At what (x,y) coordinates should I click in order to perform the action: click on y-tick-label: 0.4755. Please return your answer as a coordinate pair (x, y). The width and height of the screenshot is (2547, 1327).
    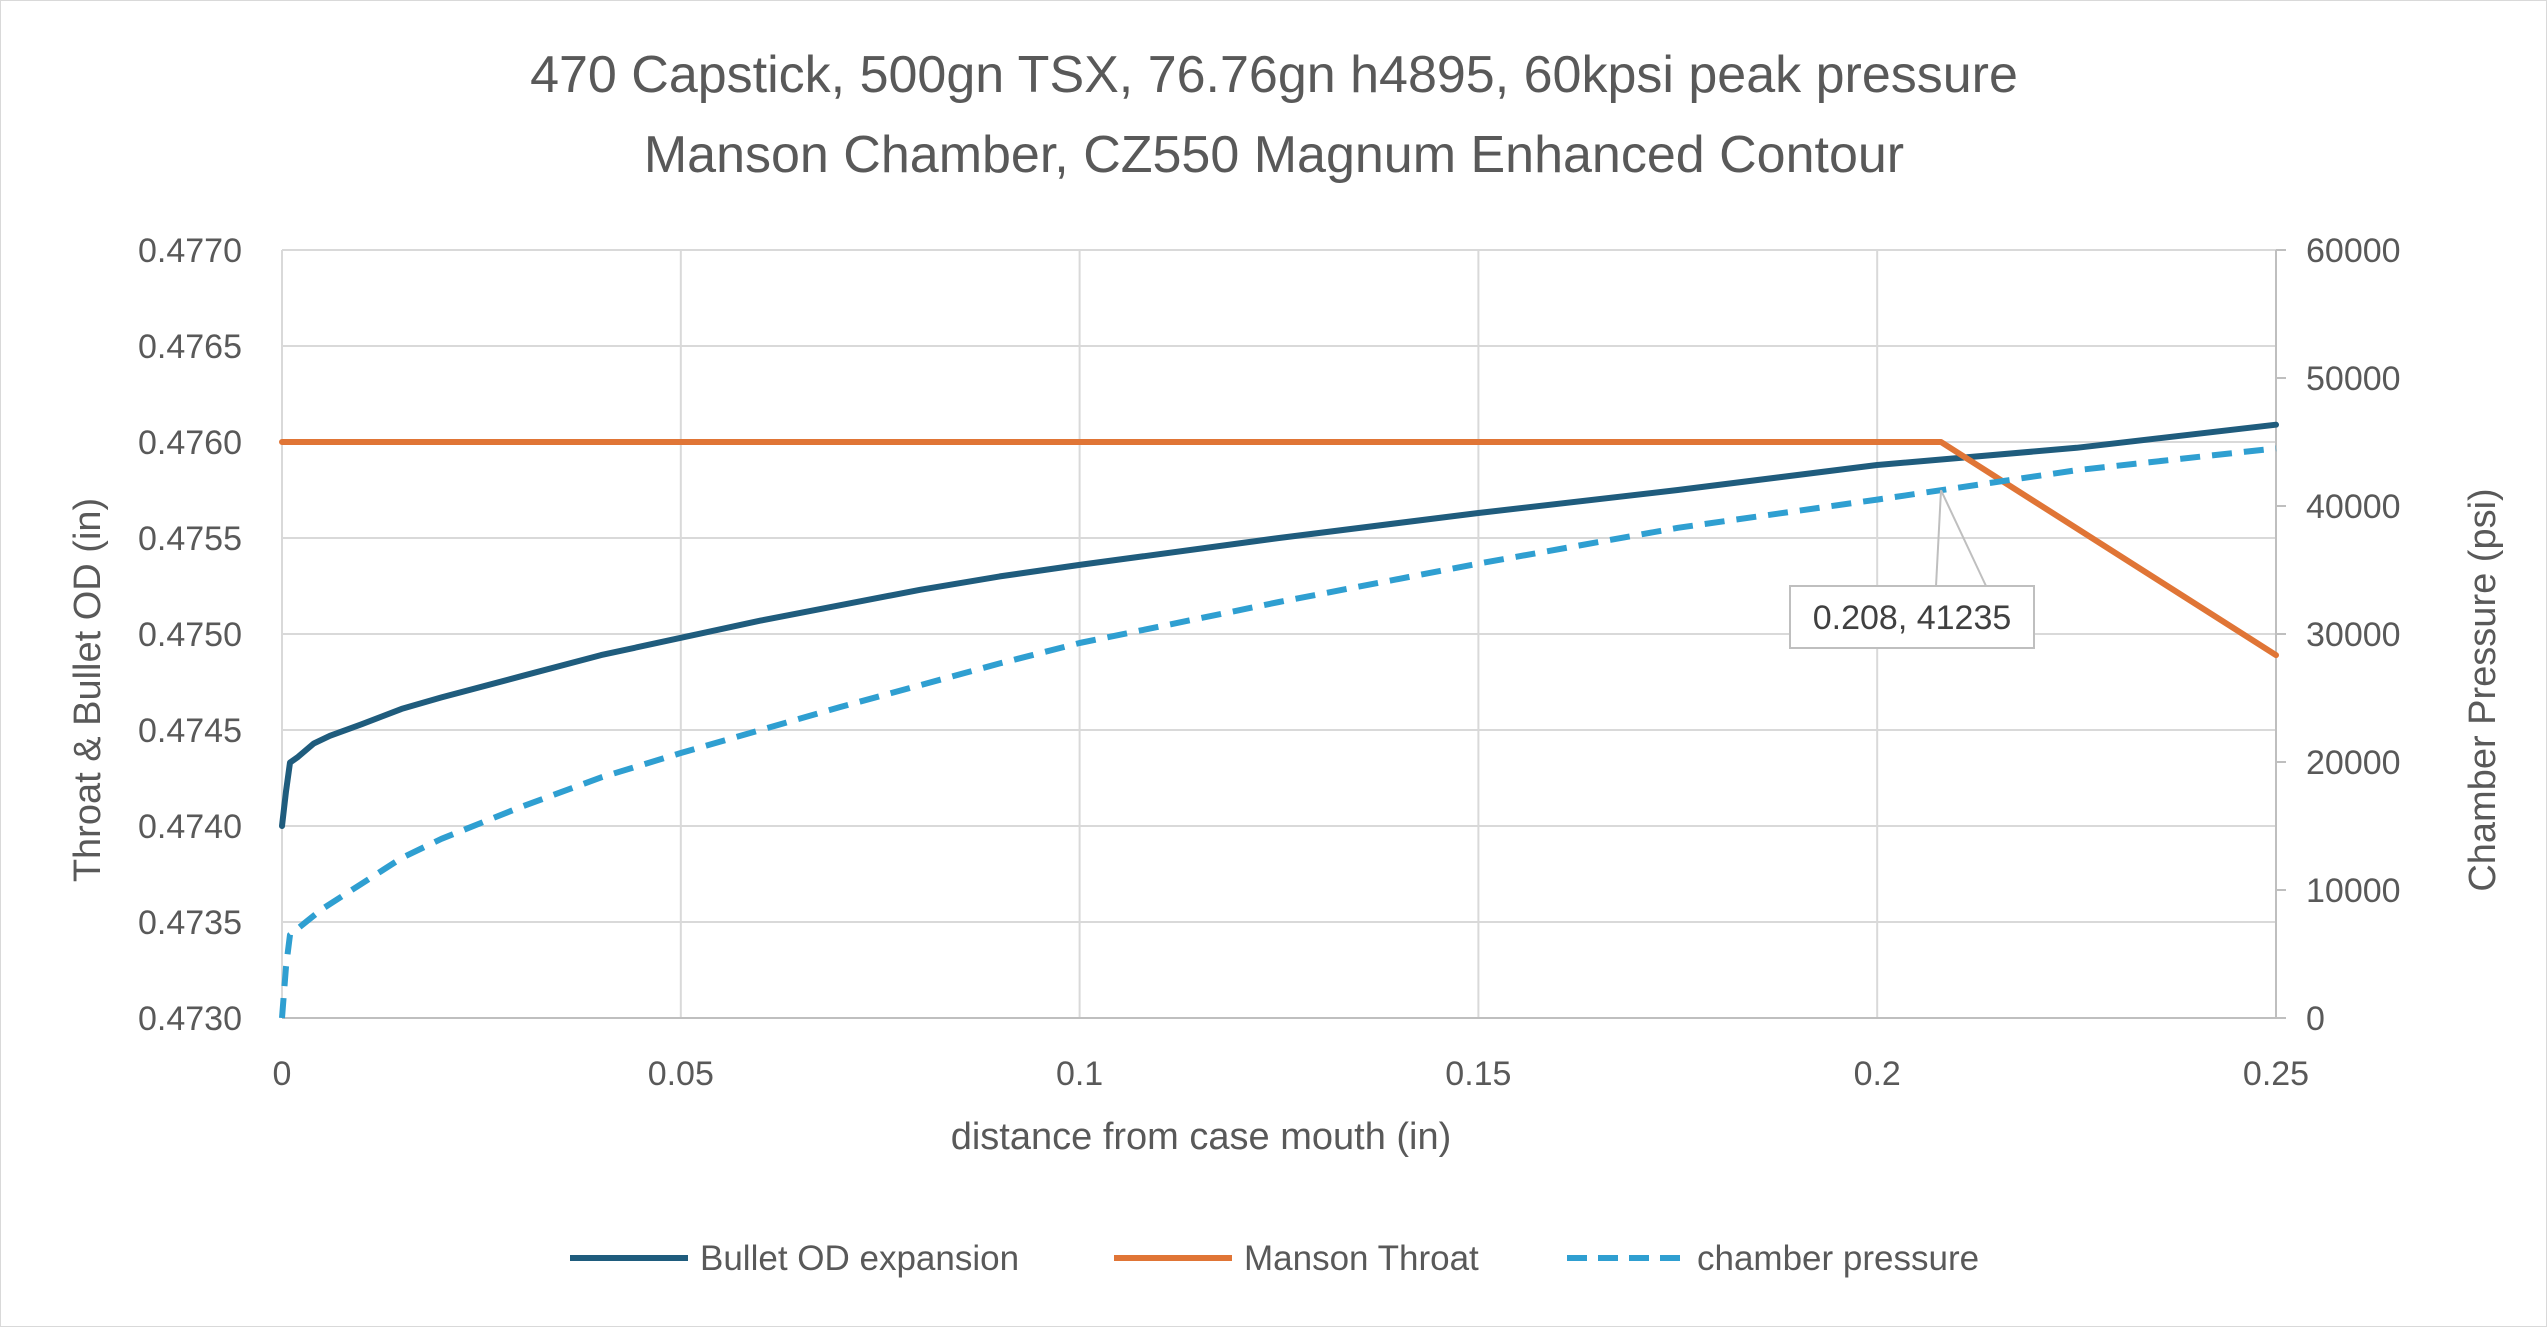
    Looking at the image, I should click on (190, 539).